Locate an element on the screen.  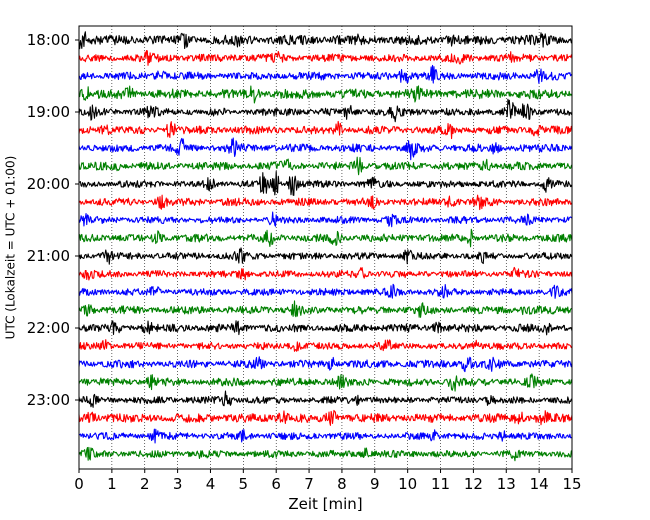
seismic-trace-2000 is located at coordinates (325, 183).